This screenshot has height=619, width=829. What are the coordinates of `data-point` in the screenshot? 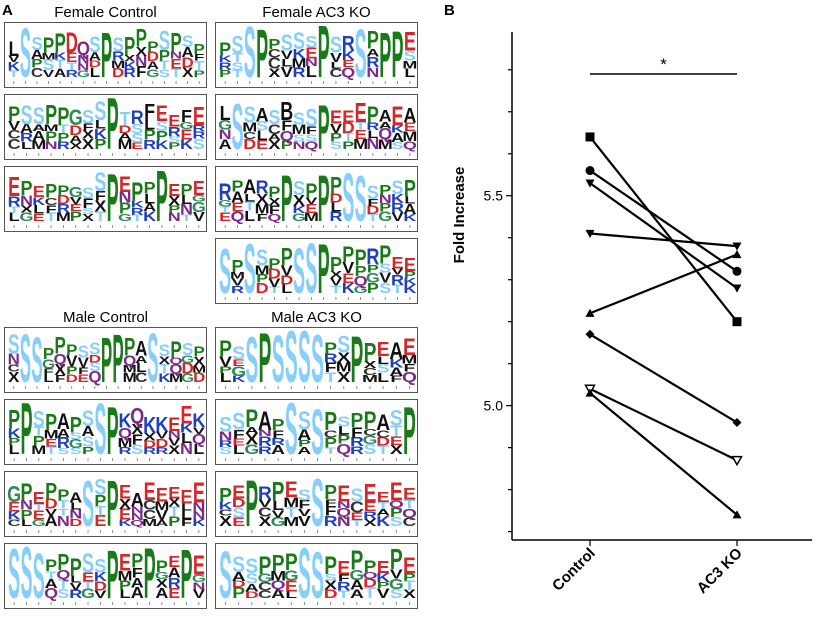 It's located at (737, 461).